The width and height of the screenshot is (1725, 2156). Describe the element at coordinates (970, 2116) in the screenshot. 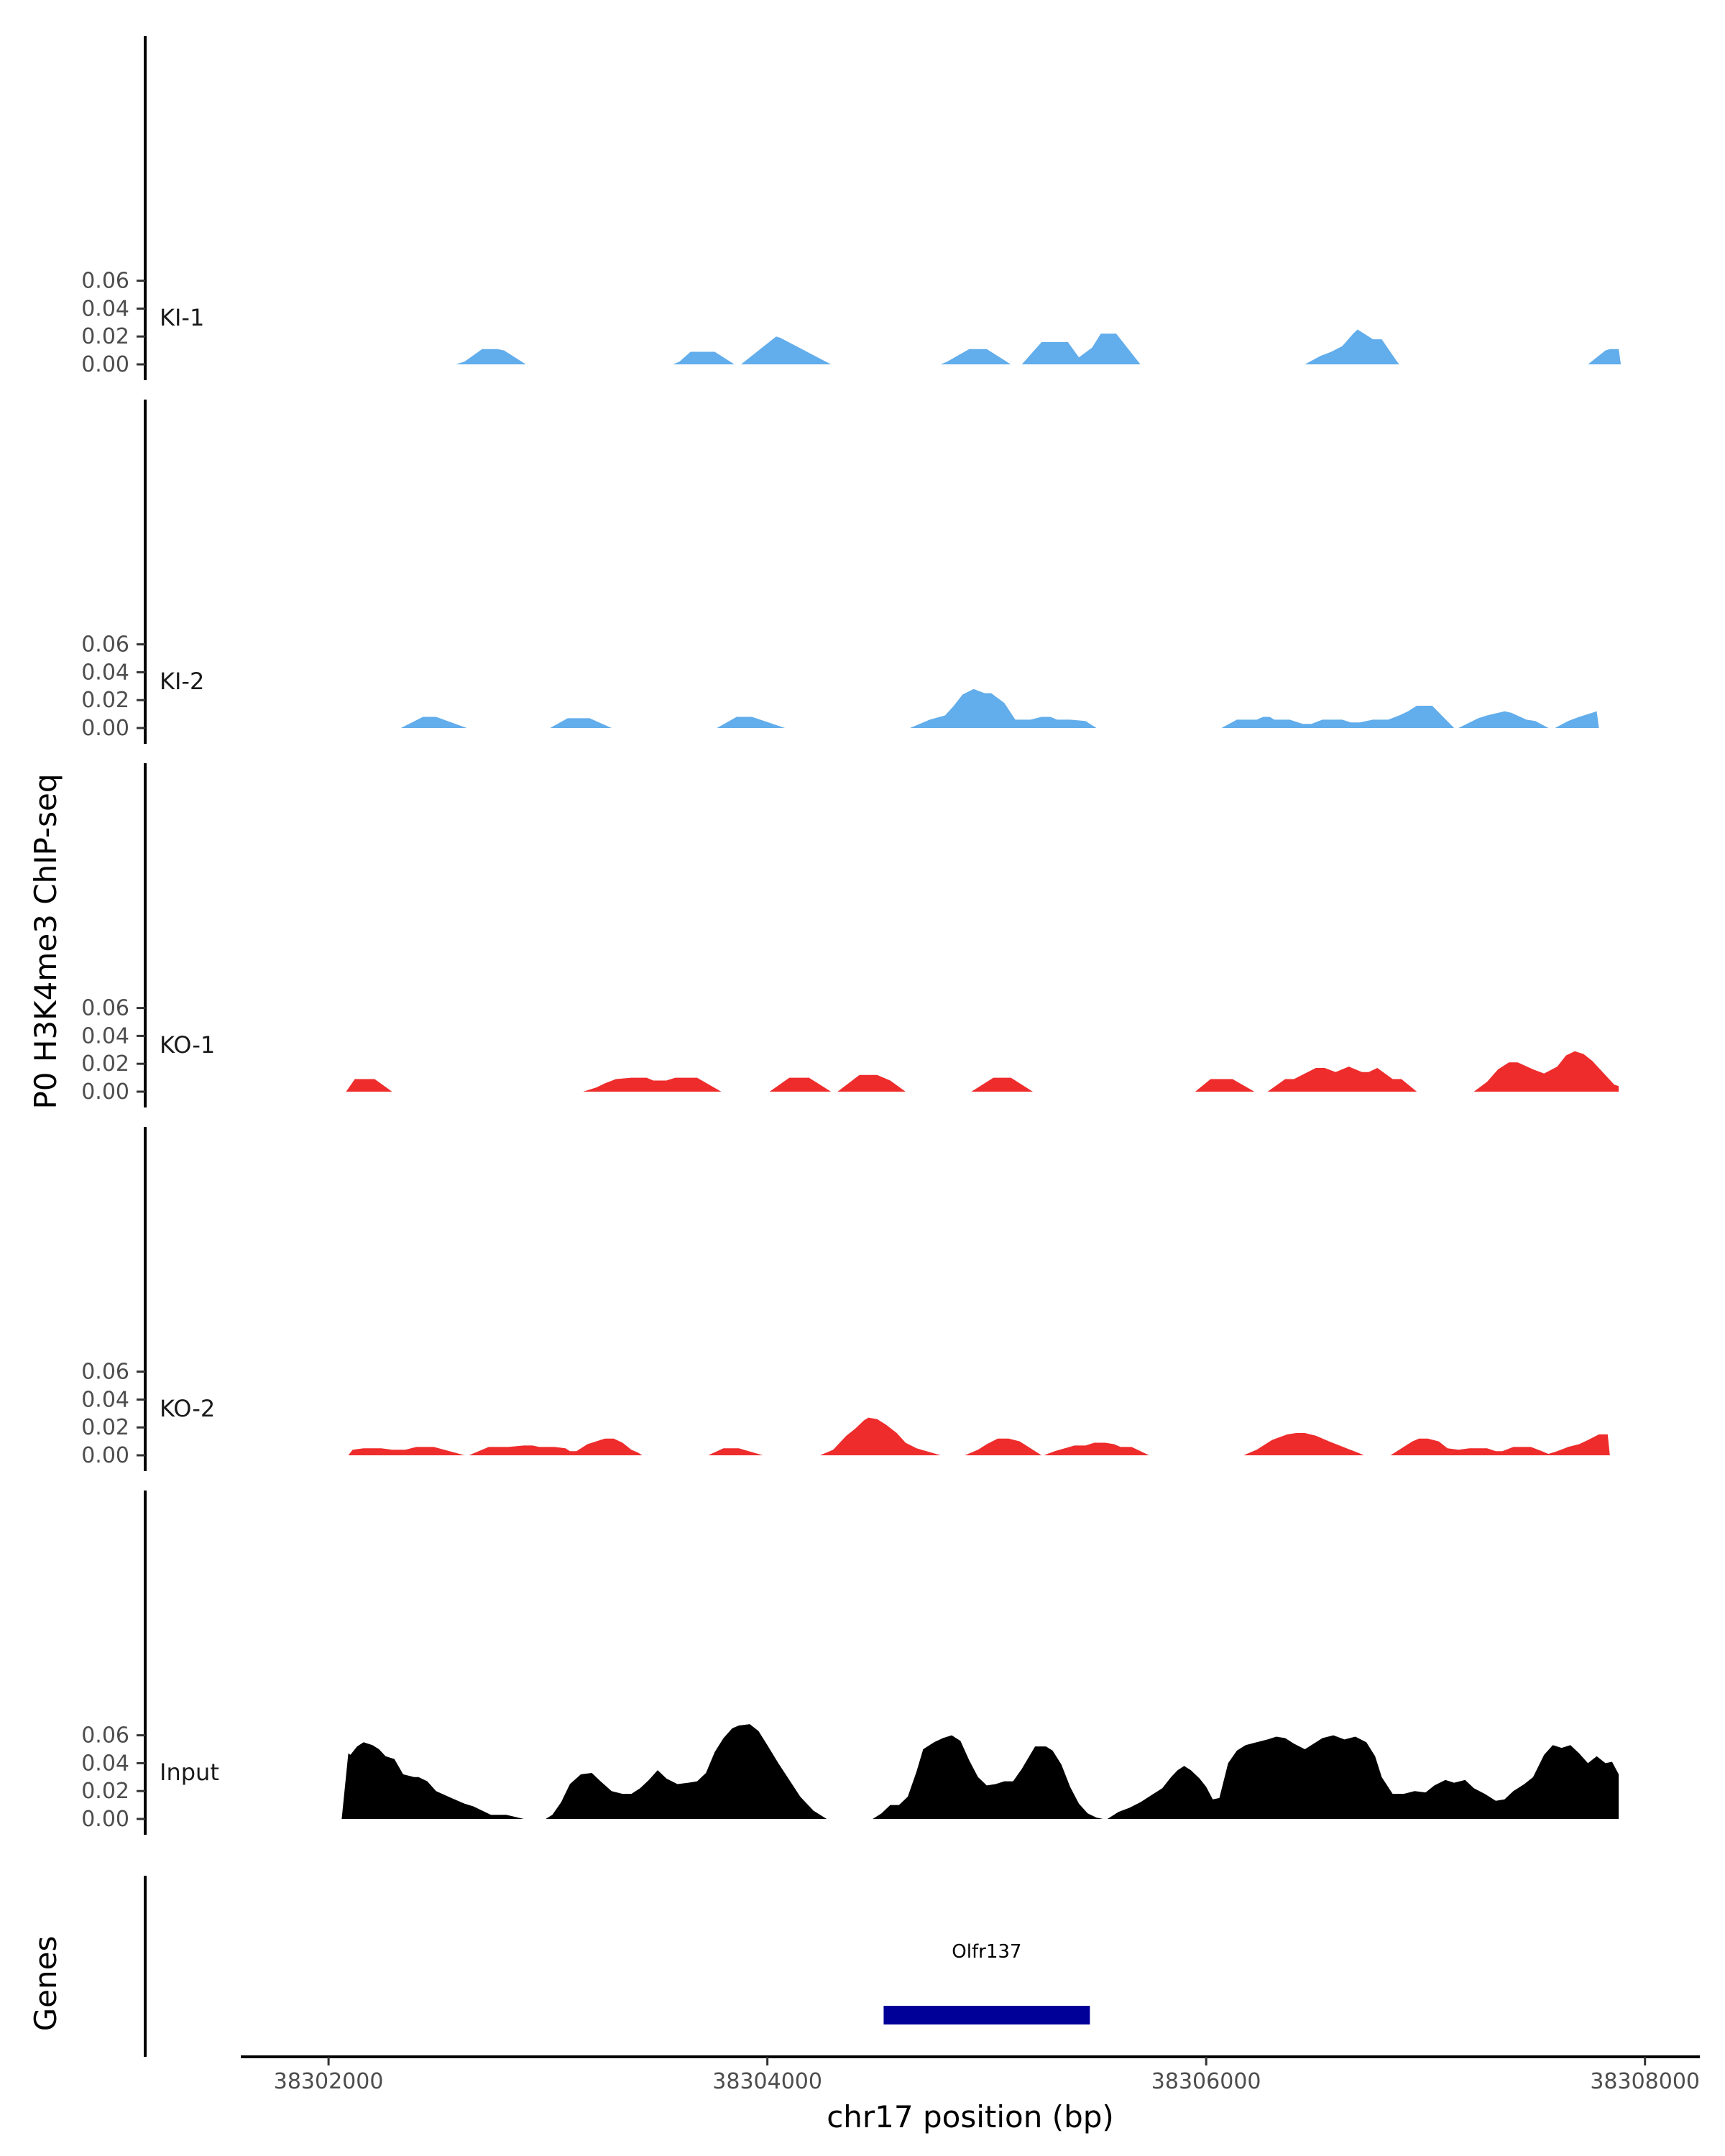

I see `x-axis-title: chr17 position (bp)` at that location.